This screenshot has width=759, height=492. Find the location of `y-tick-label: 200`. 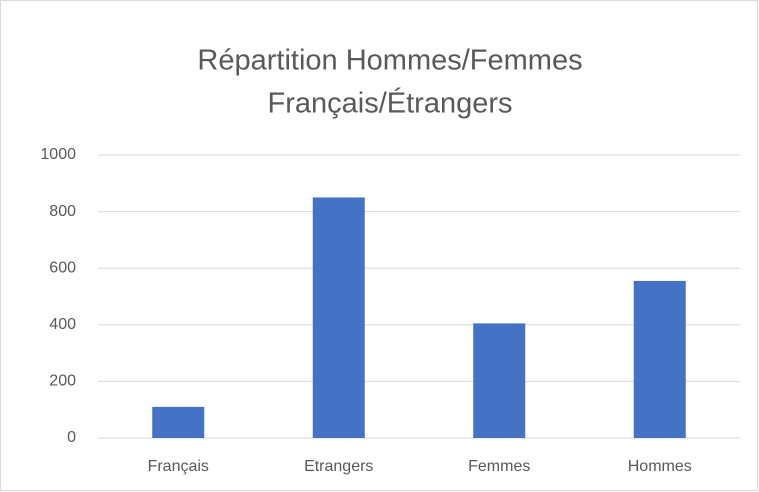

y-tick-label: 200 is located at coordinates (62, 381).